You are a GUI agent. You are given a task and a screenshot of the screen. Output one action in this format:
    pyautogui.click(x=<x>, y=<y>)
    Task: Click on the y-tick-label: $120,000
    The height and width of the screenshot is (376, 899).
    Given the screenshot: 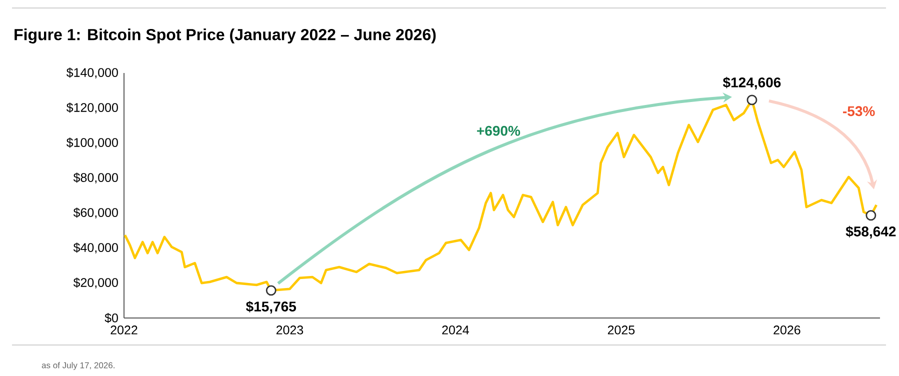 What is the action you would take?
    pyautogui.click(x=92, y=108)
    